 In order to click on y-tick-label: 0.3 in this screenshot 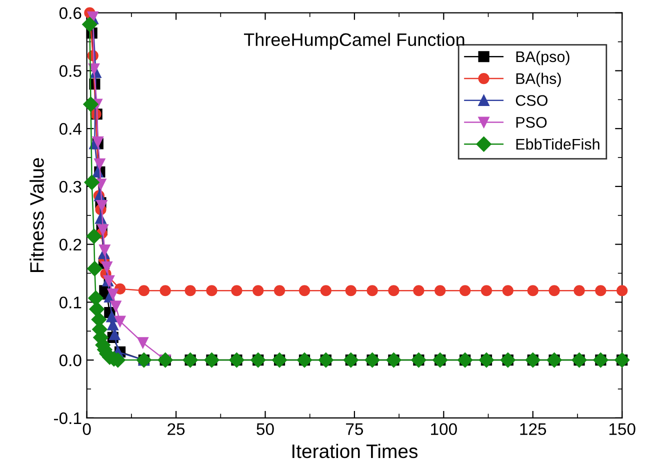, I will do `click(70, 186)`.